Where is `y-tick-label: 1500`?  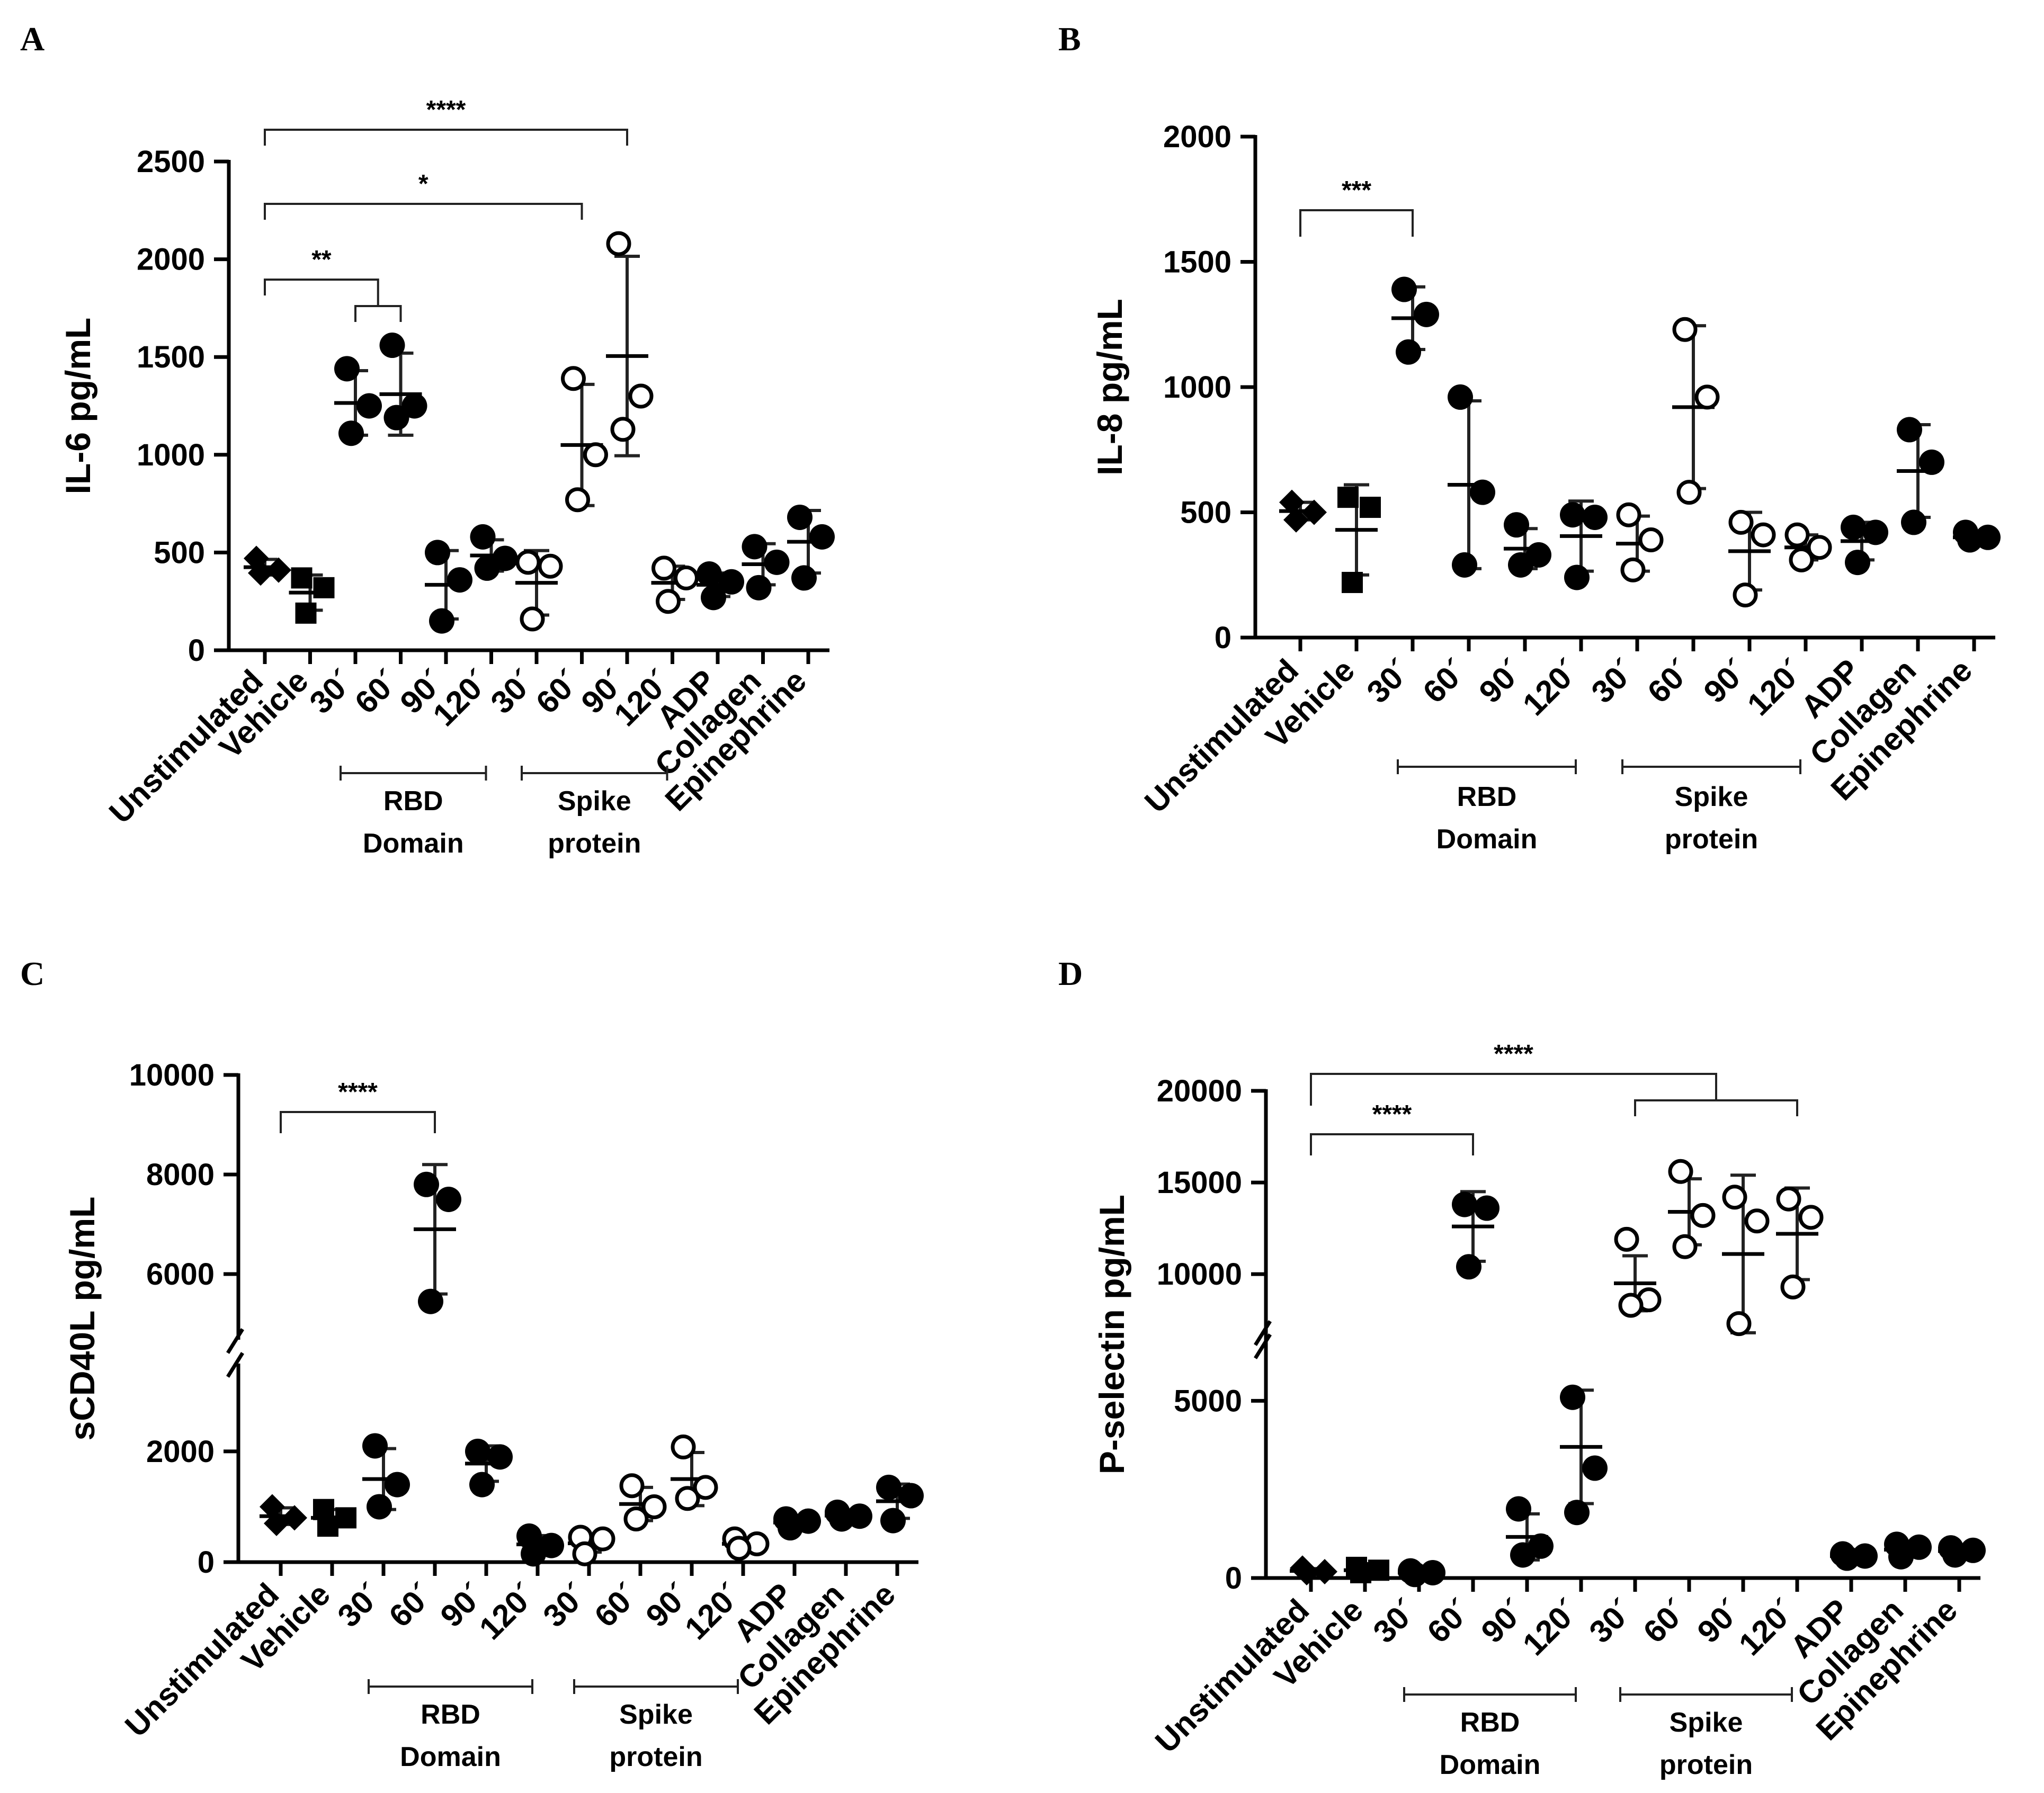 y-tick-label: 1500 is located at coordinates (1197, 262).